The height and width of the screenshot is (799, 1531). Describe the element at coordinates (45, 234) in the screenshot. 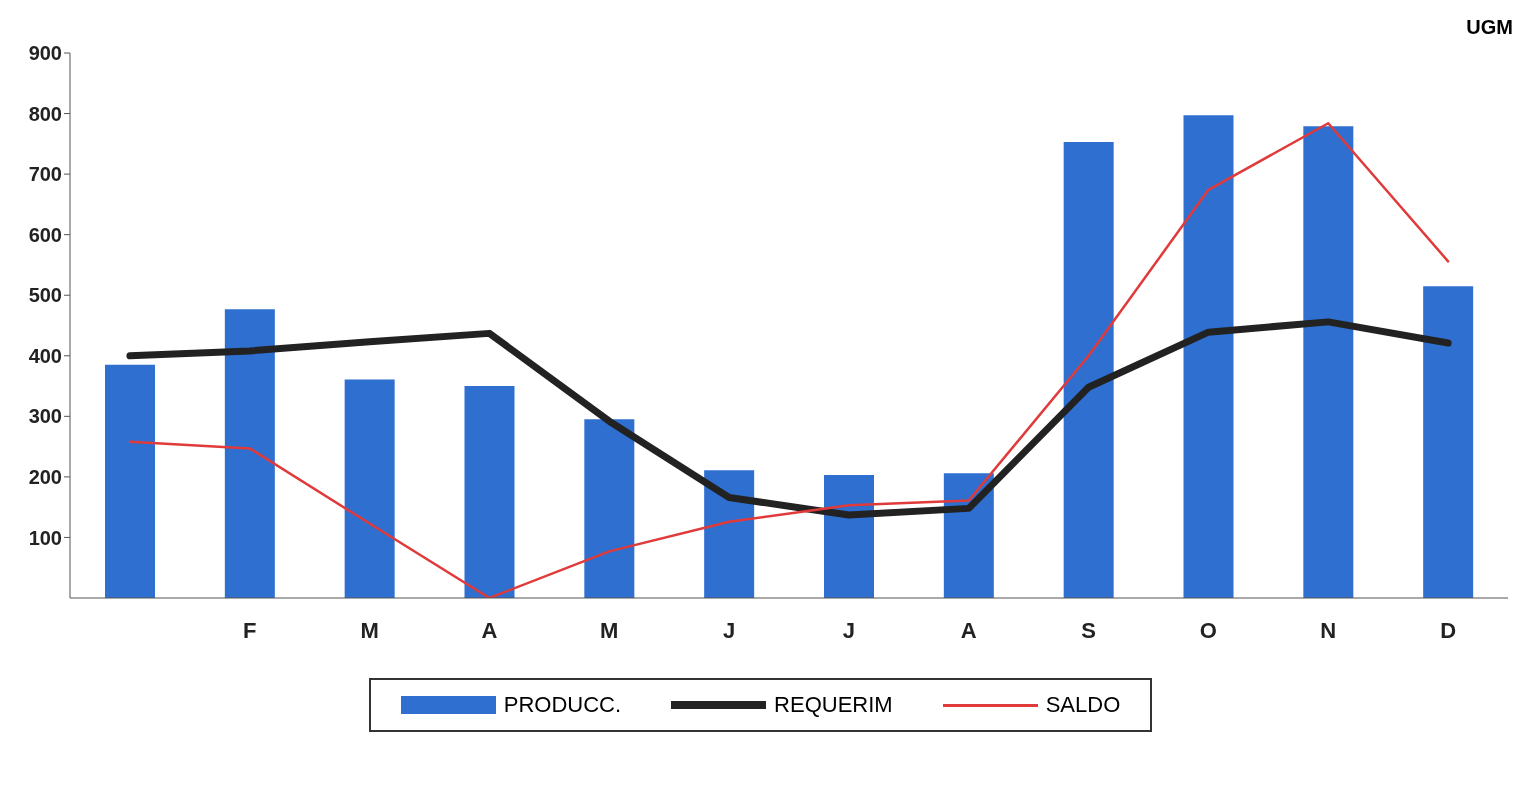

I see `y-tick-label: 600` at that location.